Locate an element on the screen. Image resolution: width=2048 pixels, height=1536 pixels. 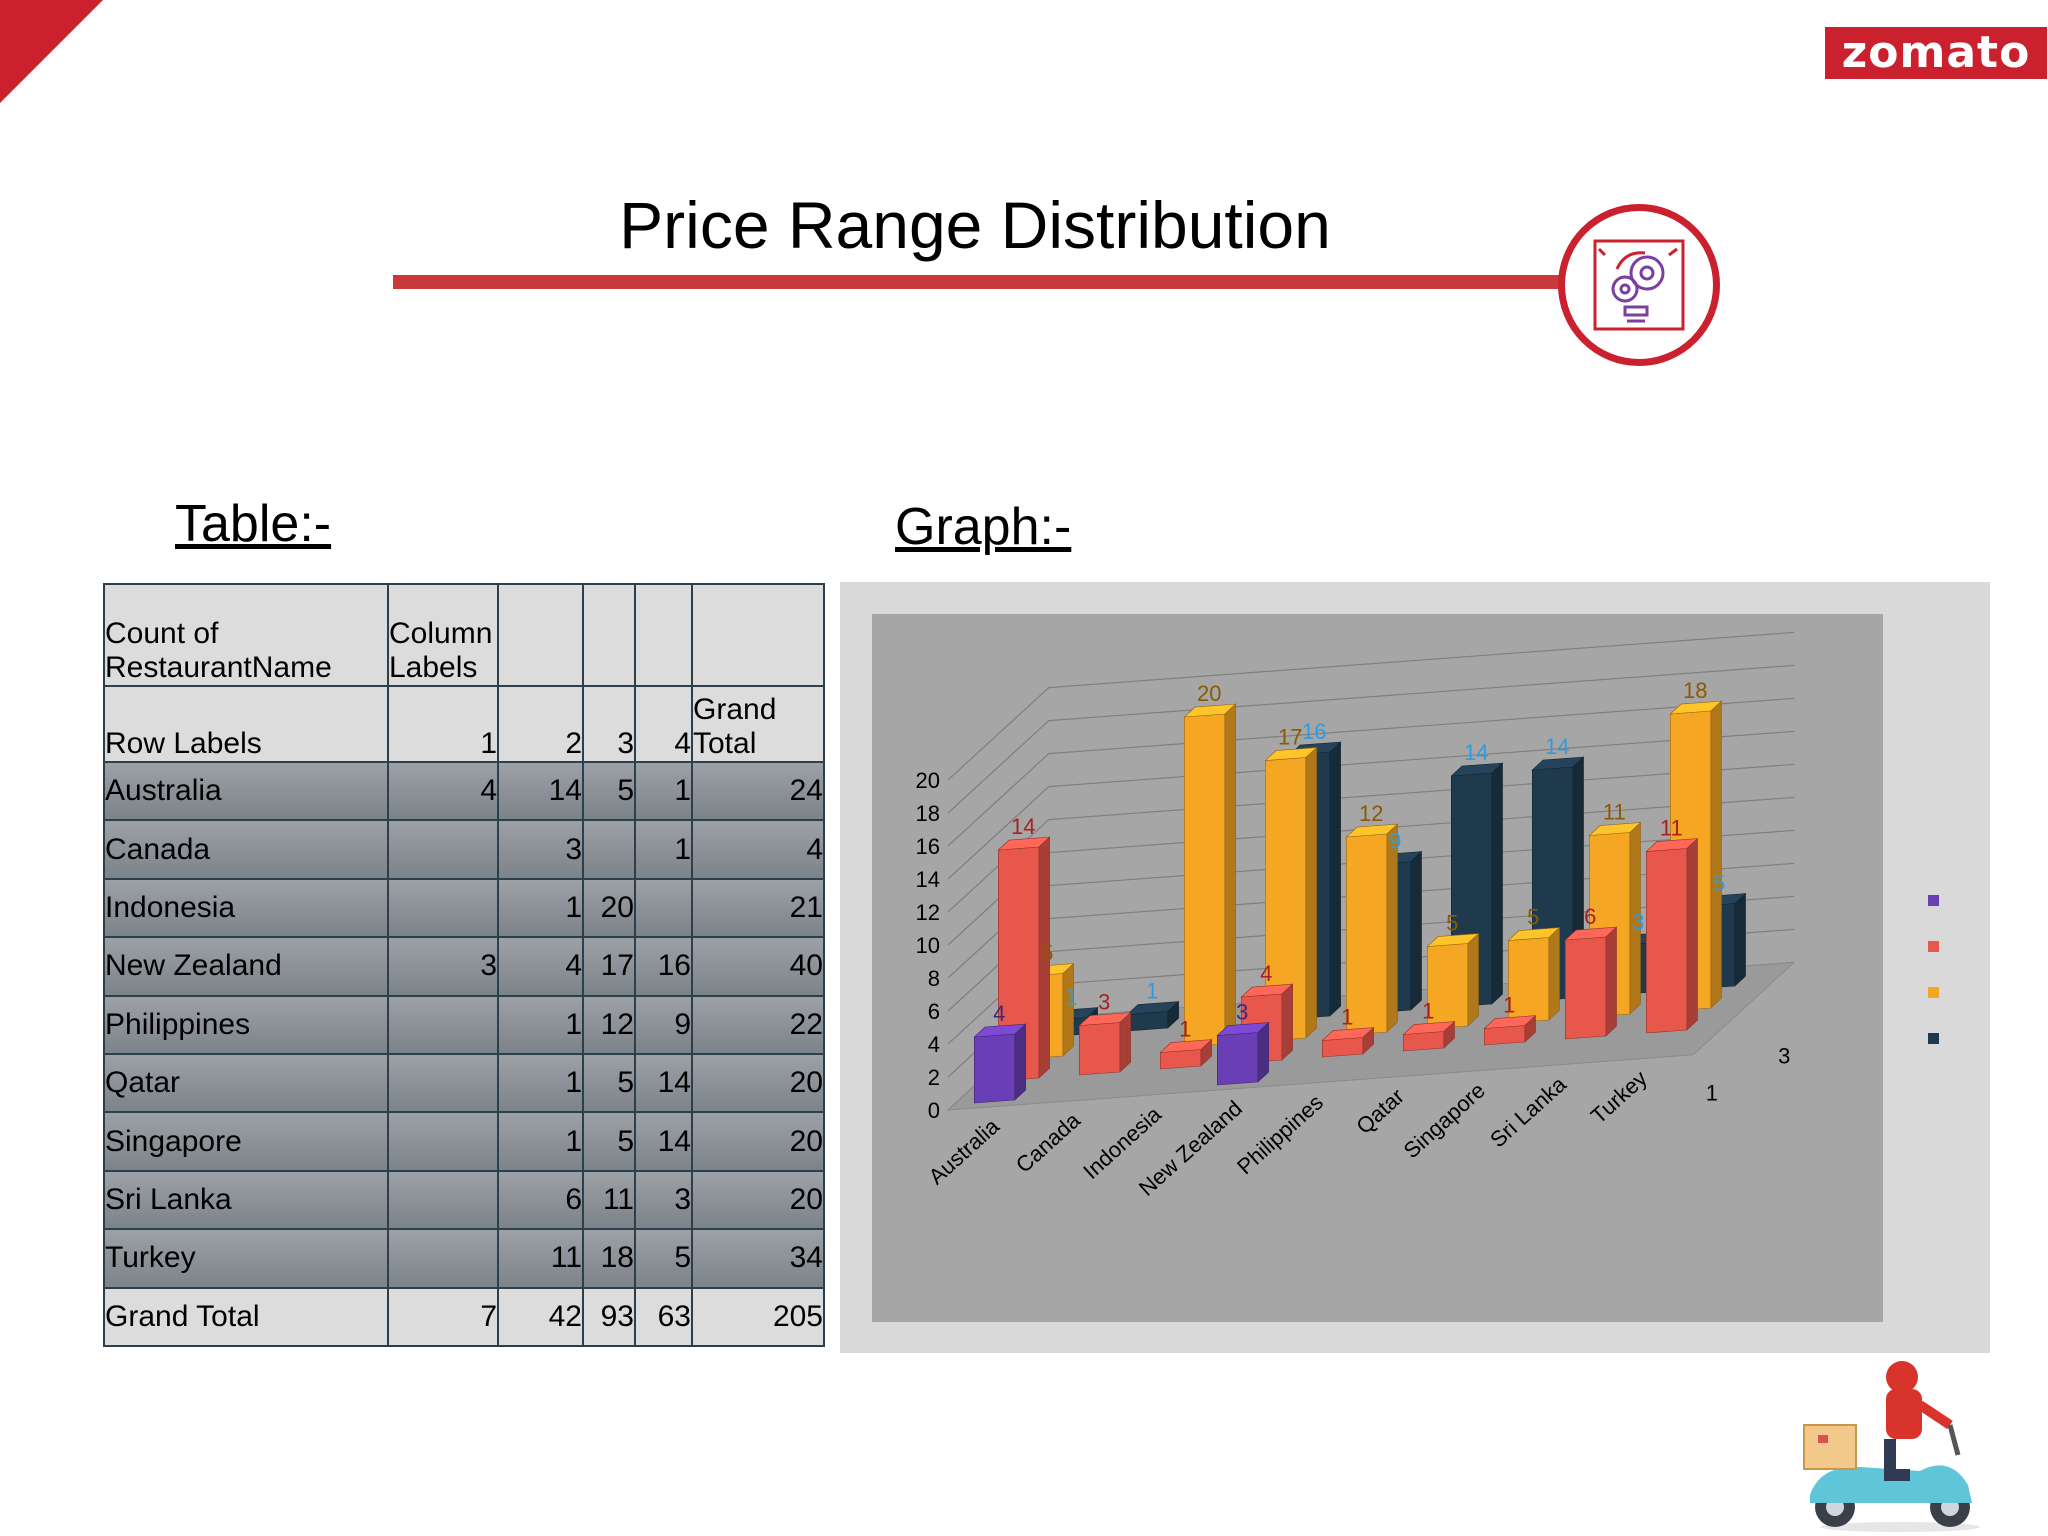
data-label: 20 is located at coordinates (1209, 693).